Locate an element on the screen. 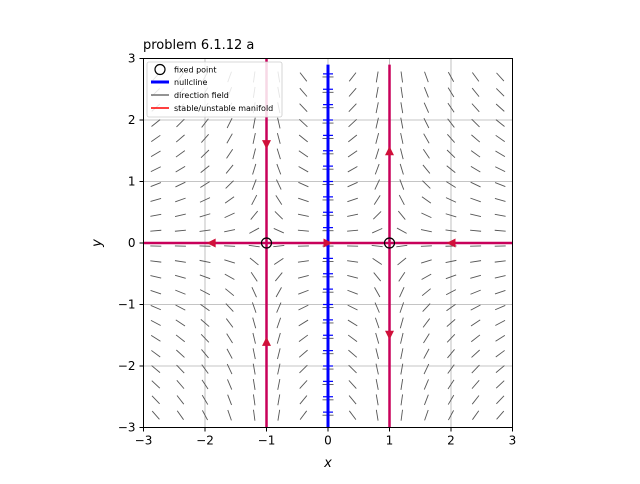 The width and height of the screenshot is (640, 484). y-axis-label: y is located at coordinates (97, 243).